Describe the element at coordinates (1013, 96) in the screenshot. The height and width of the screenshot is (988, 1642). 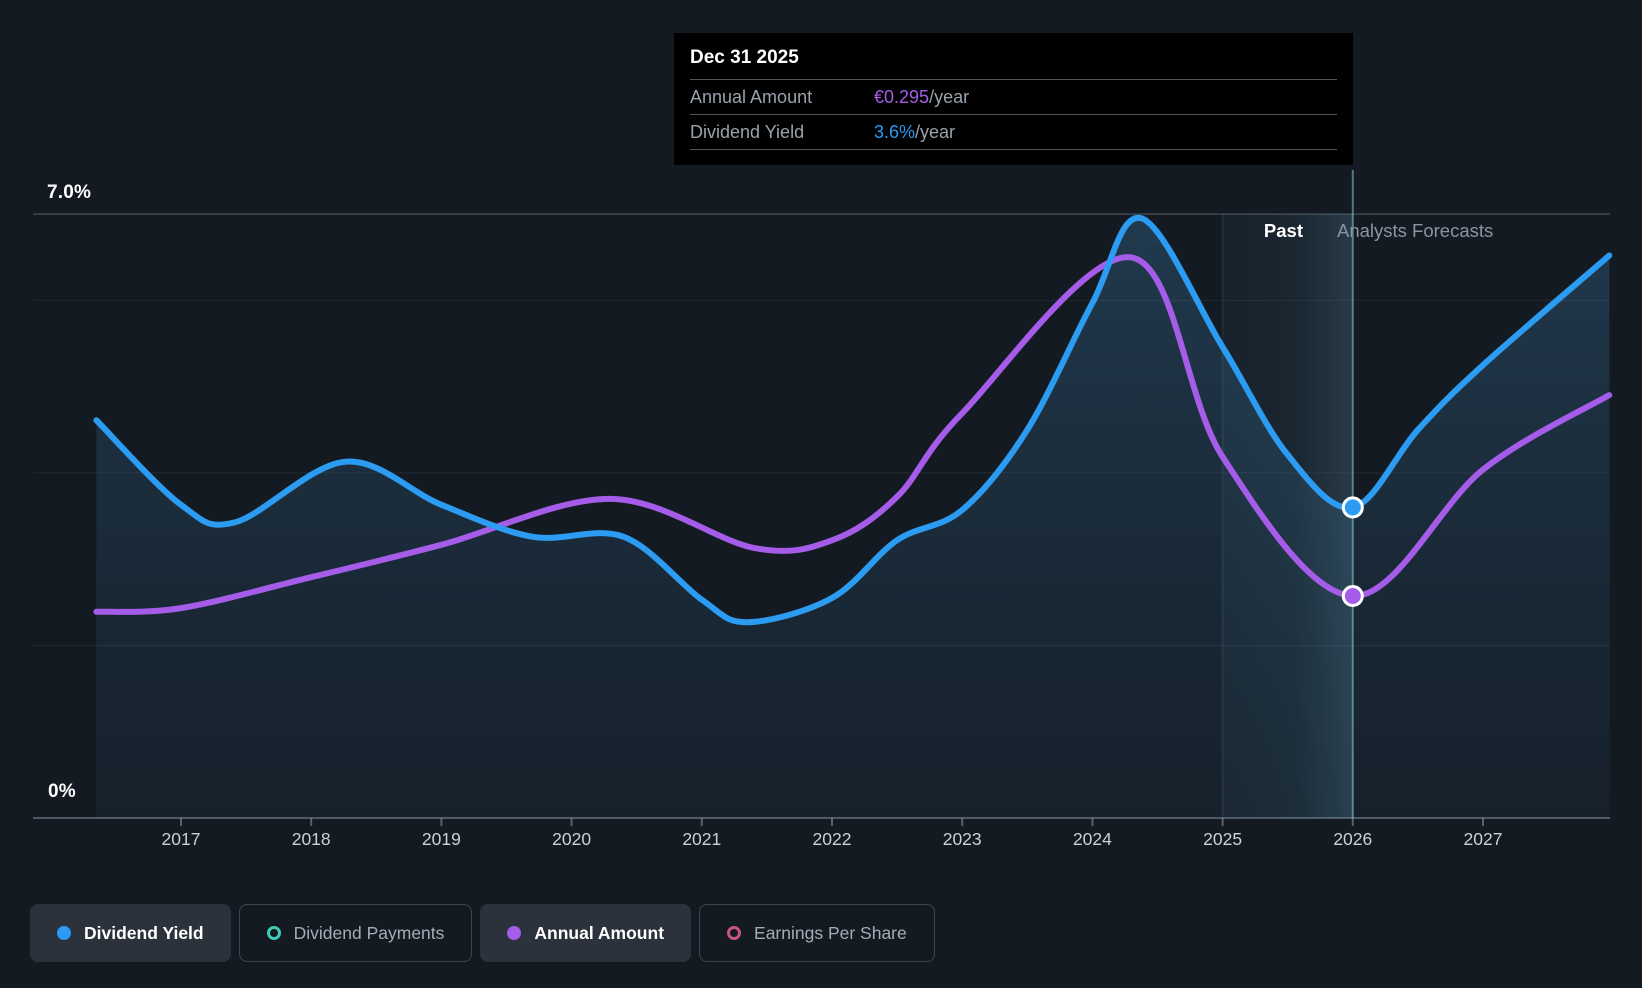
I see `tooltip-row-annual-amount: Annual Amount €0.295/year` at that location.